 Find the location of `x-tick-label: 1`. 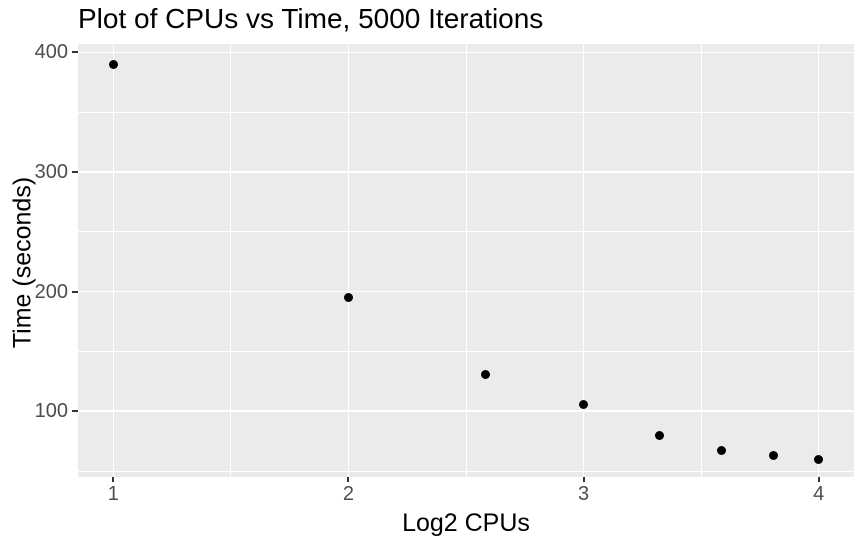

x-tick-label: 1 is located at coordinates (113, 494).